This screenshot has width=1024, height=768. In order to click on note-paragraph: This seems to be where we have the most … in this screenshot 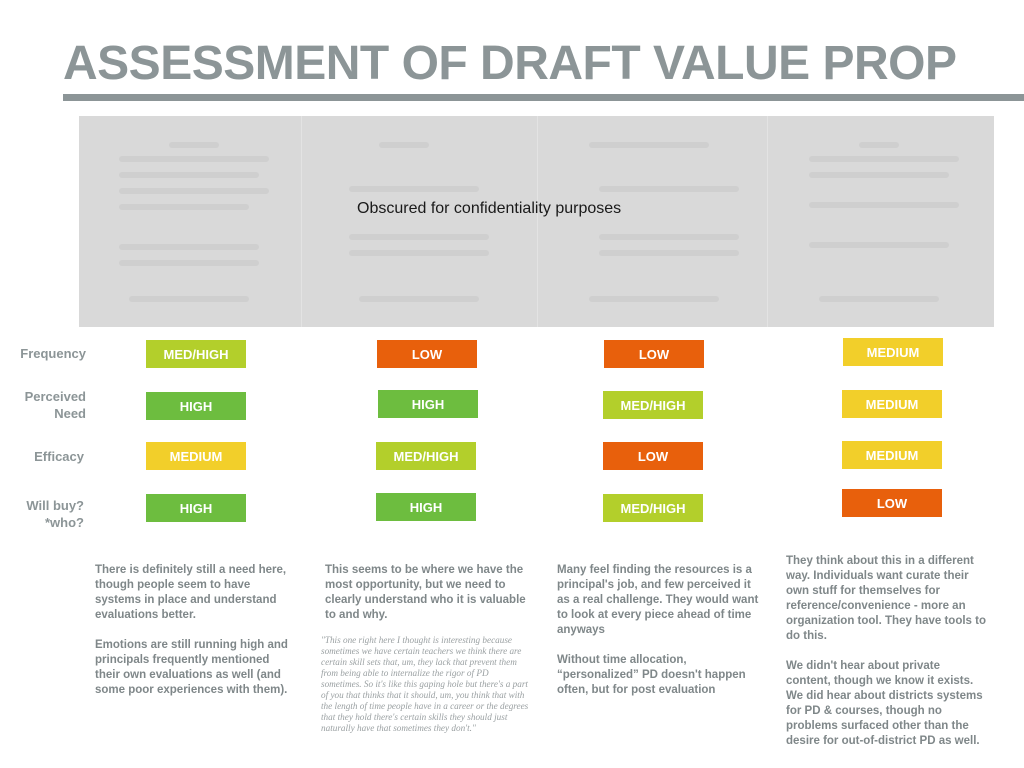, I will do `click(425, 592)`.